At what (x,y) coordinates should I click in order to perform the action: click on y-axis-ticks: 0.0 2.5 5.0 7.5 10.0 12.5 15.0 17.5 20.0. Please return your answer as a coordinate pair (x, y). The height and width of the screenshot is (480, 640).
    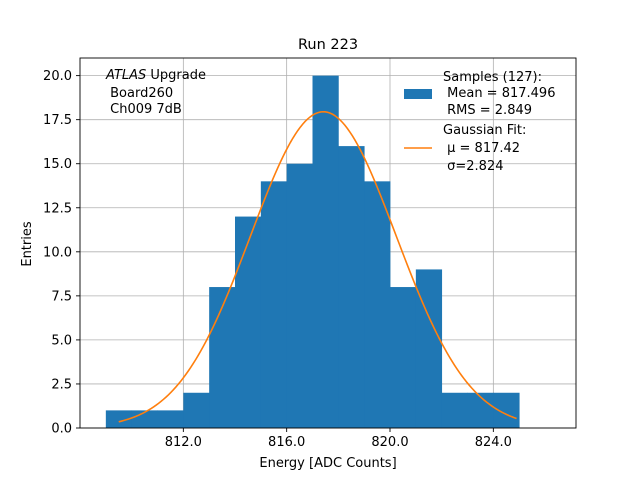
    Looking at the image, I should click on (61, 253).